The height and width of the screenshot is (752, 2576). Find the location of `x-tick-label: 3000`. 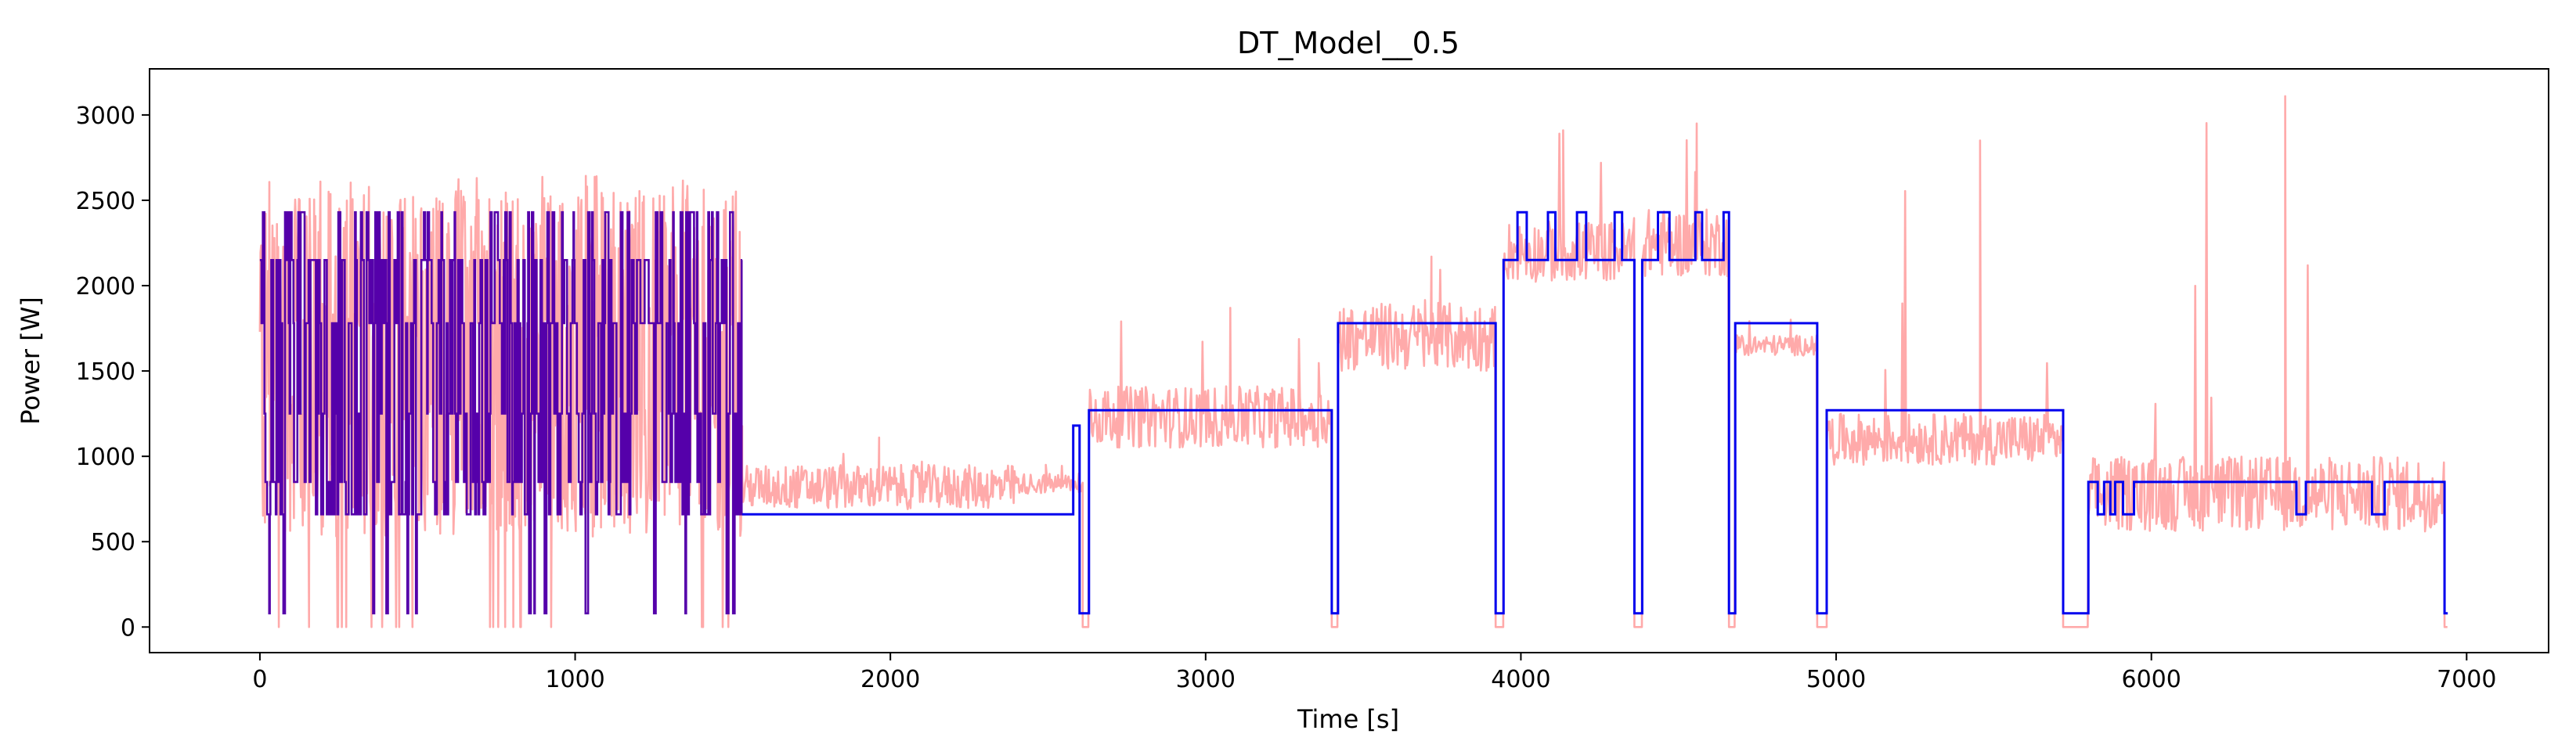

x-tick-label: 3000 is located at coordinates (1206, 679).